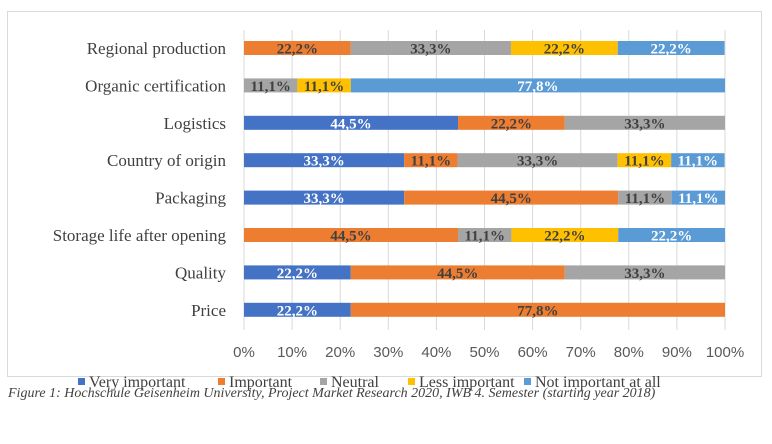 The image size is (772, 444). What do you see at coordinates (190, 198) in the screenshot?
I see `category-label: Packaging` at bounding box center [190, 198].